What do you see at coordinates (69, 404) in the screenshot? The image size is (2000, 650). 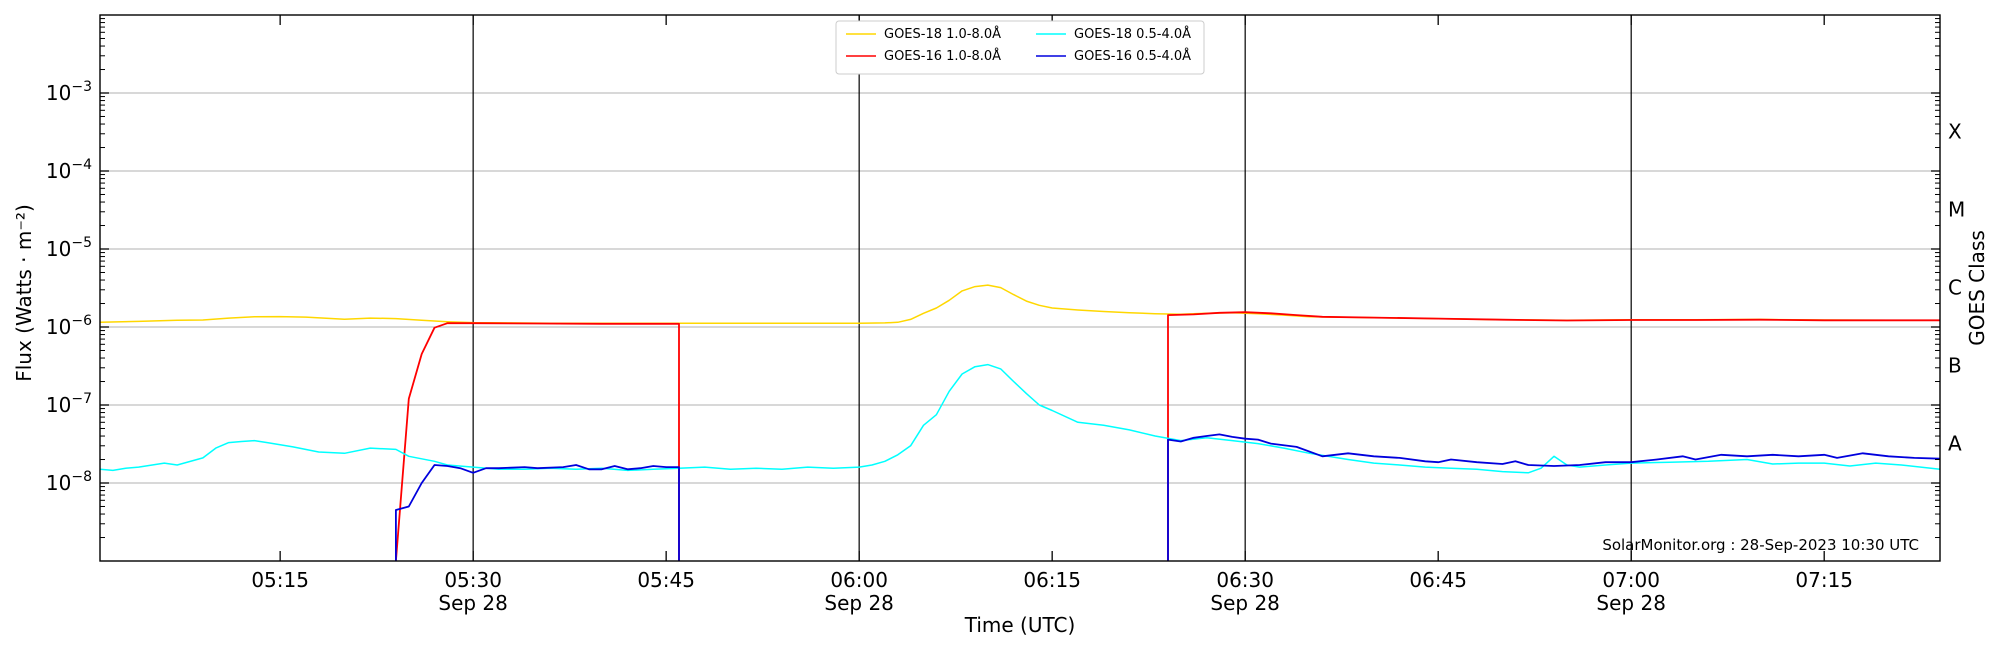 I see `y-tick-label: 10⁻⁷` at bounding box center [69, 404].